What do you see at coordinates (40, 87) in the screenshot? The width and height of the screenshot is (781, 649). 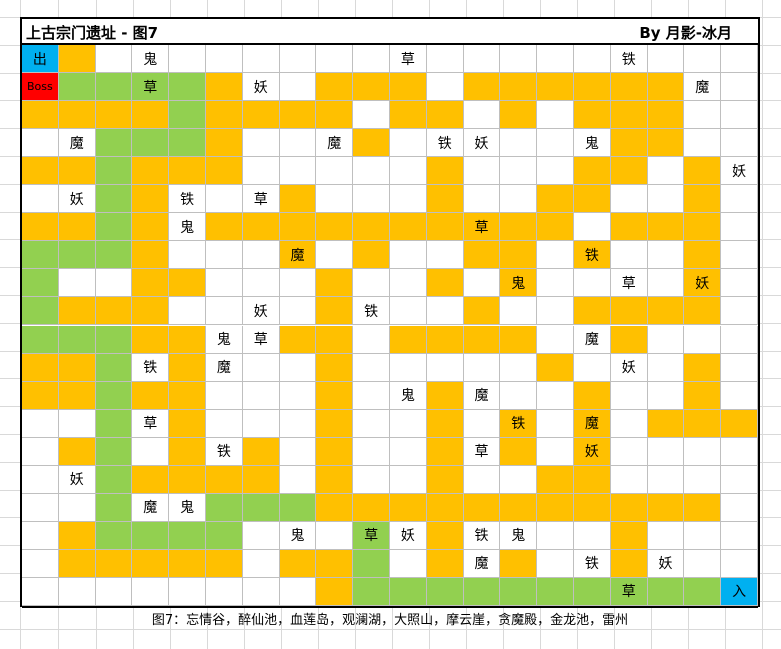 I see `map-cell: Boss` at bounding box center [40, 87].